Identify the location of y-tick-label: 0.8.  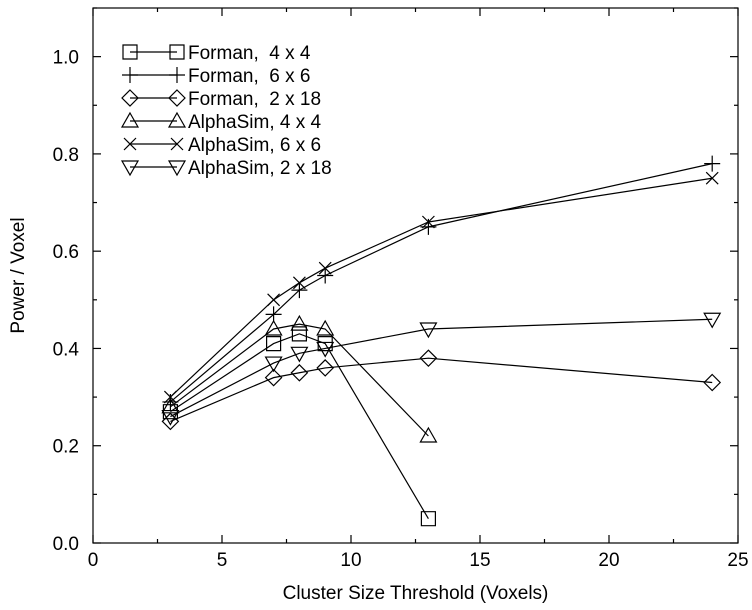
(66, 155).